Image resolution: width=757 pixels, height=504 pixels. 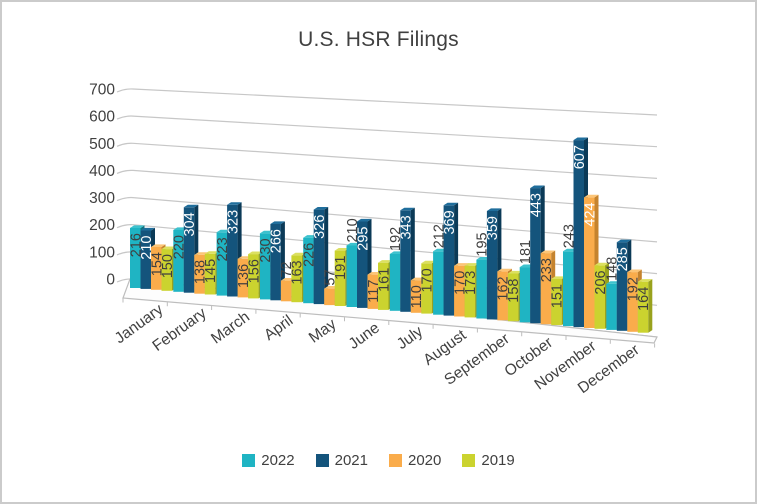 I want to click on bar-2020-august, so click(x=459, y=291).